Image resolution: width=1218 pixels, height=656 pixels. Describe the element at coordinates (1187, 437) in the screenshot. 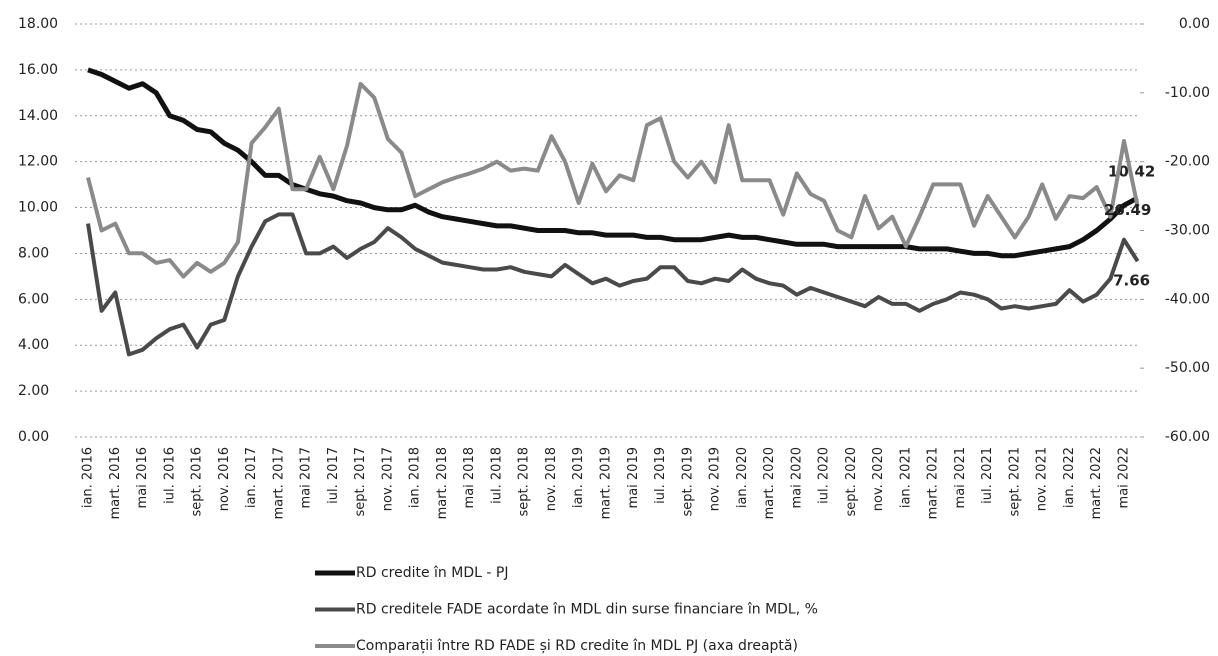

I see `y2-tick-label: -60.00` at that location.